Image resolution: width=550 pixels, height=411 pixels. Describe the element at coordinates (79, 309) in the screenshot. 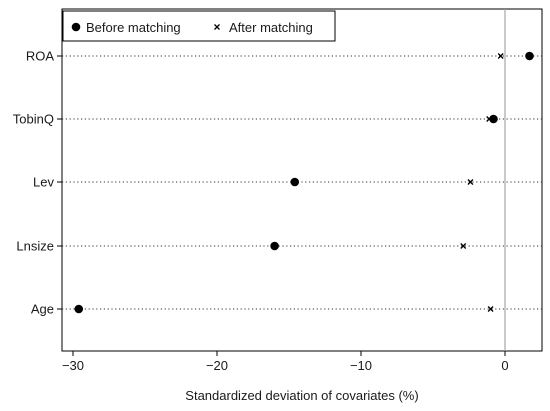

I see `before-matching-point-age` at that location.